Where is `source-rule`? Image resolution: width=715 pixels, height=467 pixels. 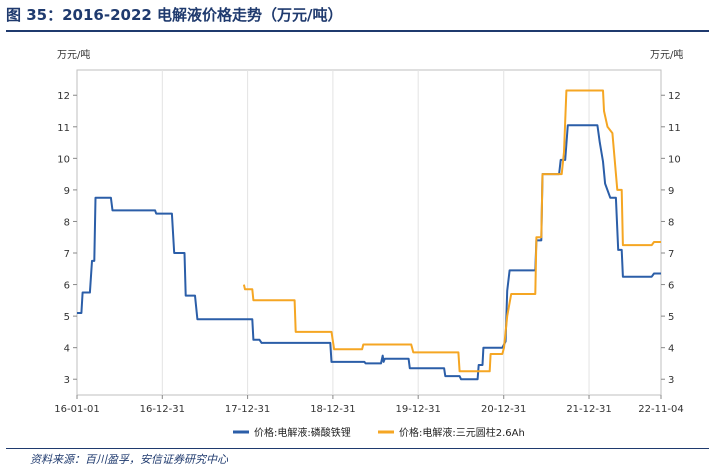
source-rule is located at coordinates (357, 448).